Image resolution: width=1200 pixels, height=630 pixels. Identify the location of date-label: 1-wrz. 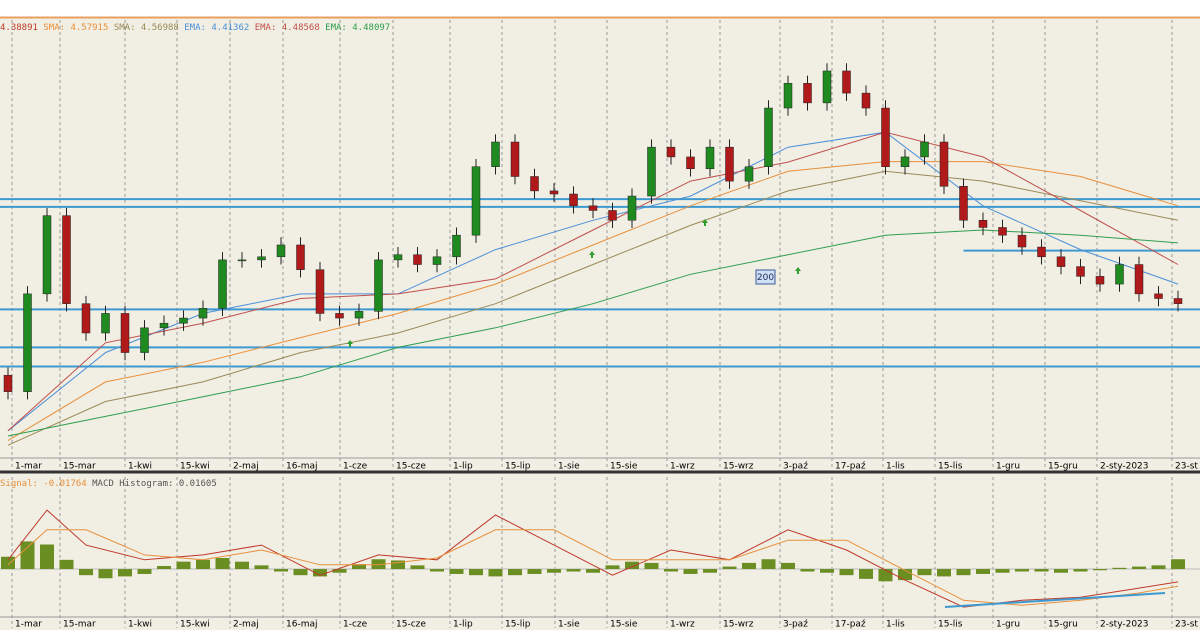
(682, 625).